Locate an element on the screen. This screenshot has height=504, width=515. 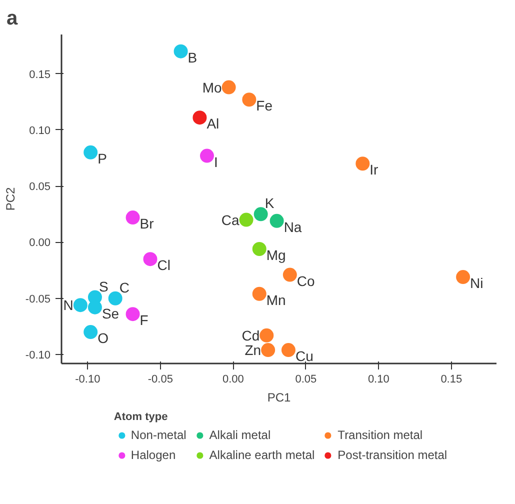
legend-title: Atom type is located at coordinates (141, 417).